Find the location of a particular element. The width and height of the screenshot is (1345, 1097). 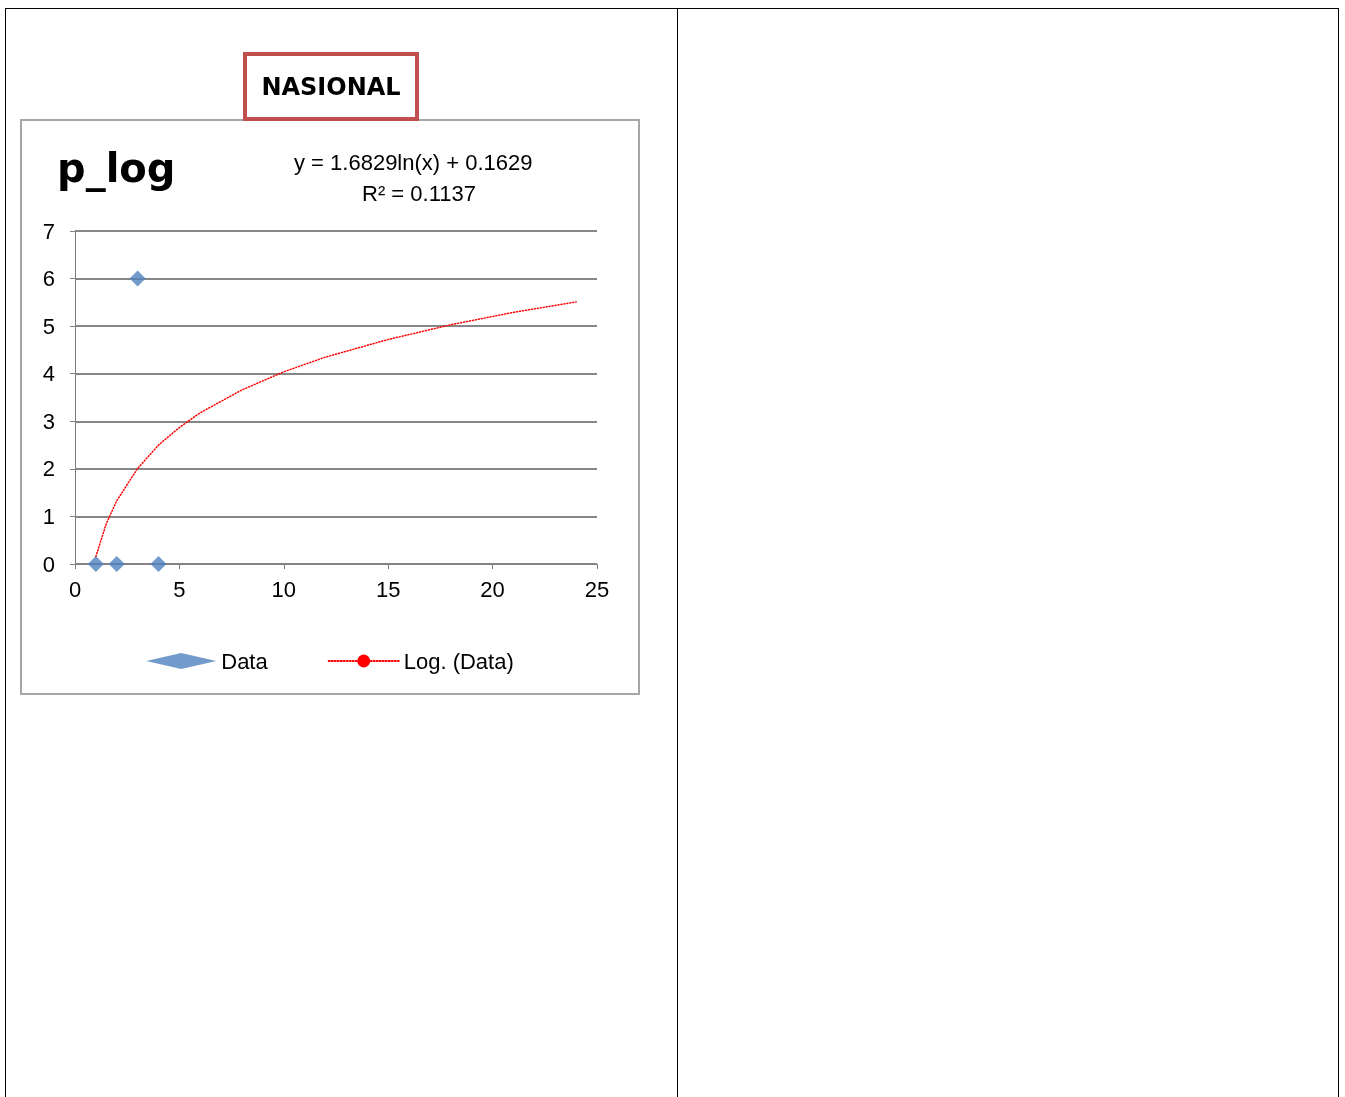

text: NASIONAL is located at coordinates (331, 86).